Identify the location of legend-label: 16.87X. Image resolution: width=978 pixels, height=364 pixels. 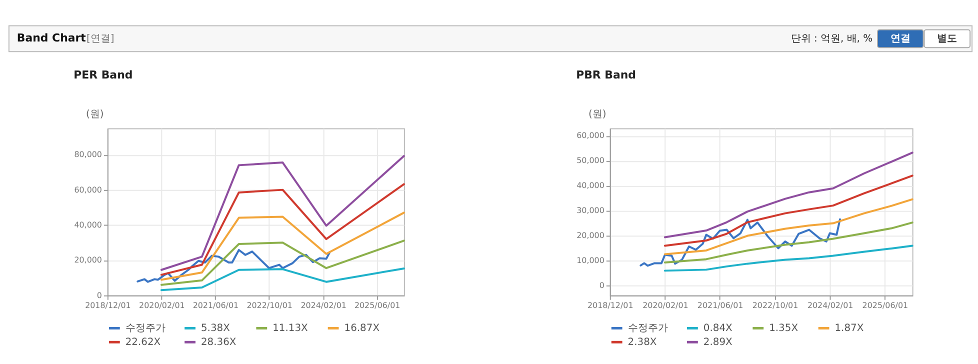
(362, 328).